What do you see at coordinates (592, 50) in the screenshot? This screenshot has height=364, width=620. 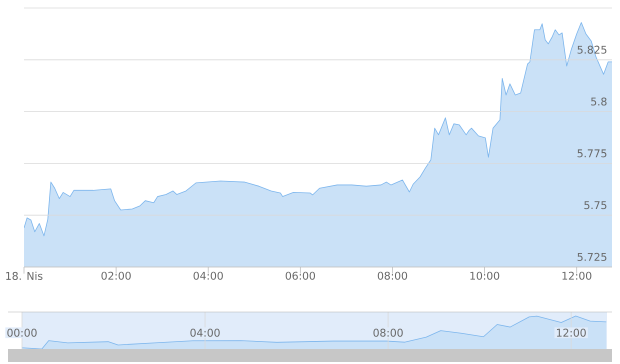 I see `y-tick-label: 5.825` at bounding box center [592, 50].